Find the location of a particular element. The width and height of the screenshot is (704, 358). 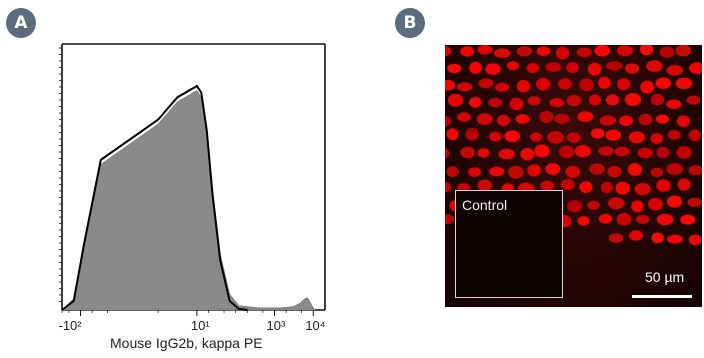

x-tick-label: -10² is located at coordinates (70, 325).